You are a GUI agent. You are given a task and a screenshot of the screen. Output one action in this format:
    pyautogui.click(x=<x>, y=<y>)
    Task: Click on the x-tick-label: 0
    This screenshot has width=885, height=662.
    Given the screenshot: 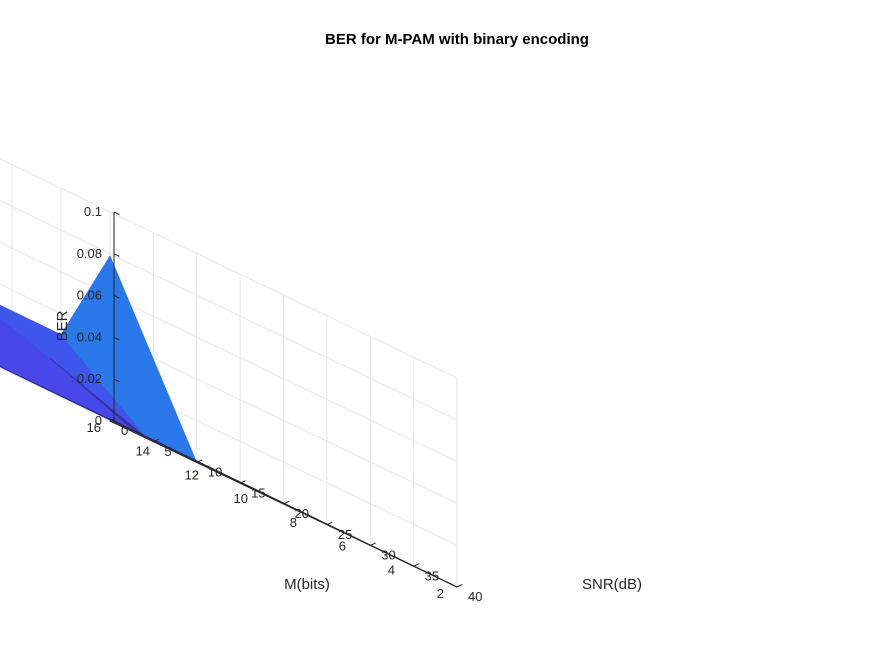 What is the action you would take?
    pyautogui.click(x=124, y=430)
    